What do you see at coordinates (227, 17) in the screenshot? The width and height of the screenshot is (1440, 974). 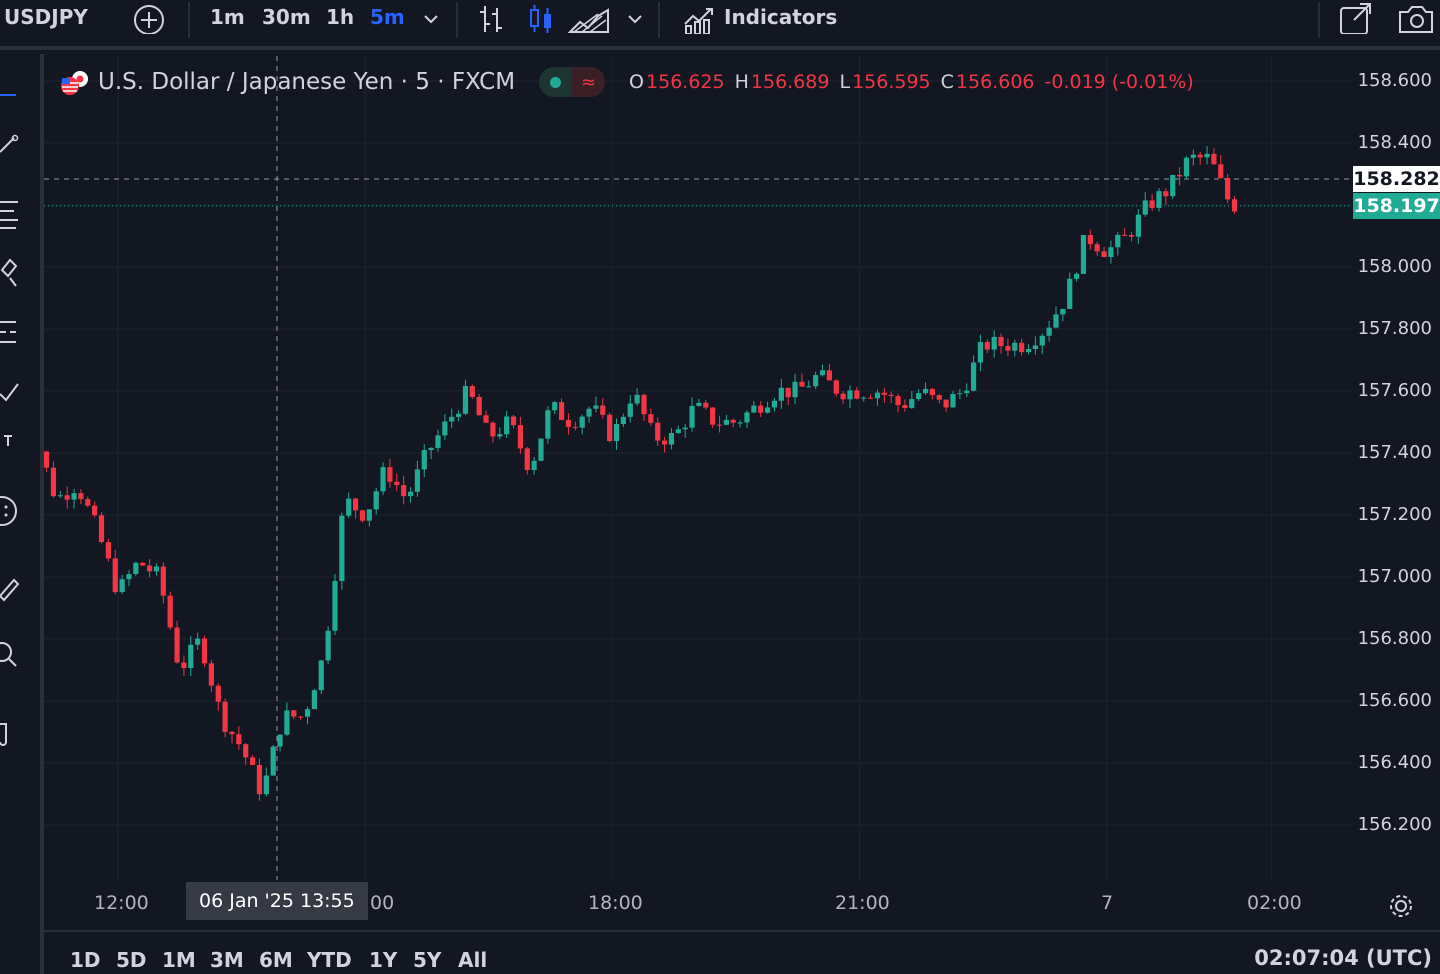 I see `interval-1m-button: 1m` at bounding box center [227, 17].